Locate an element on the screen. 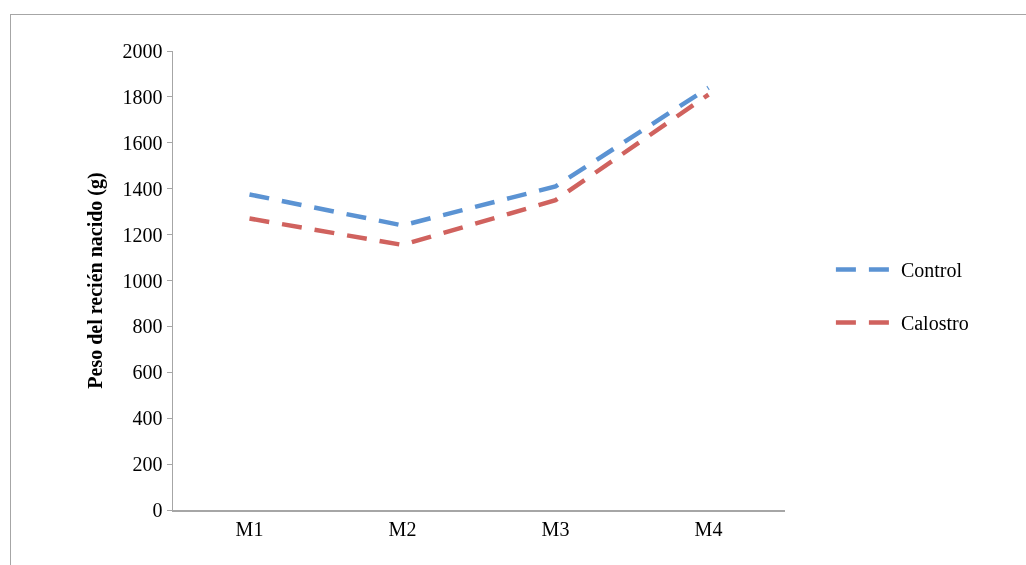 The height and width of the screenshot is (565, 1026). x-tick-label: M2 is located at coordinates (402, 528).